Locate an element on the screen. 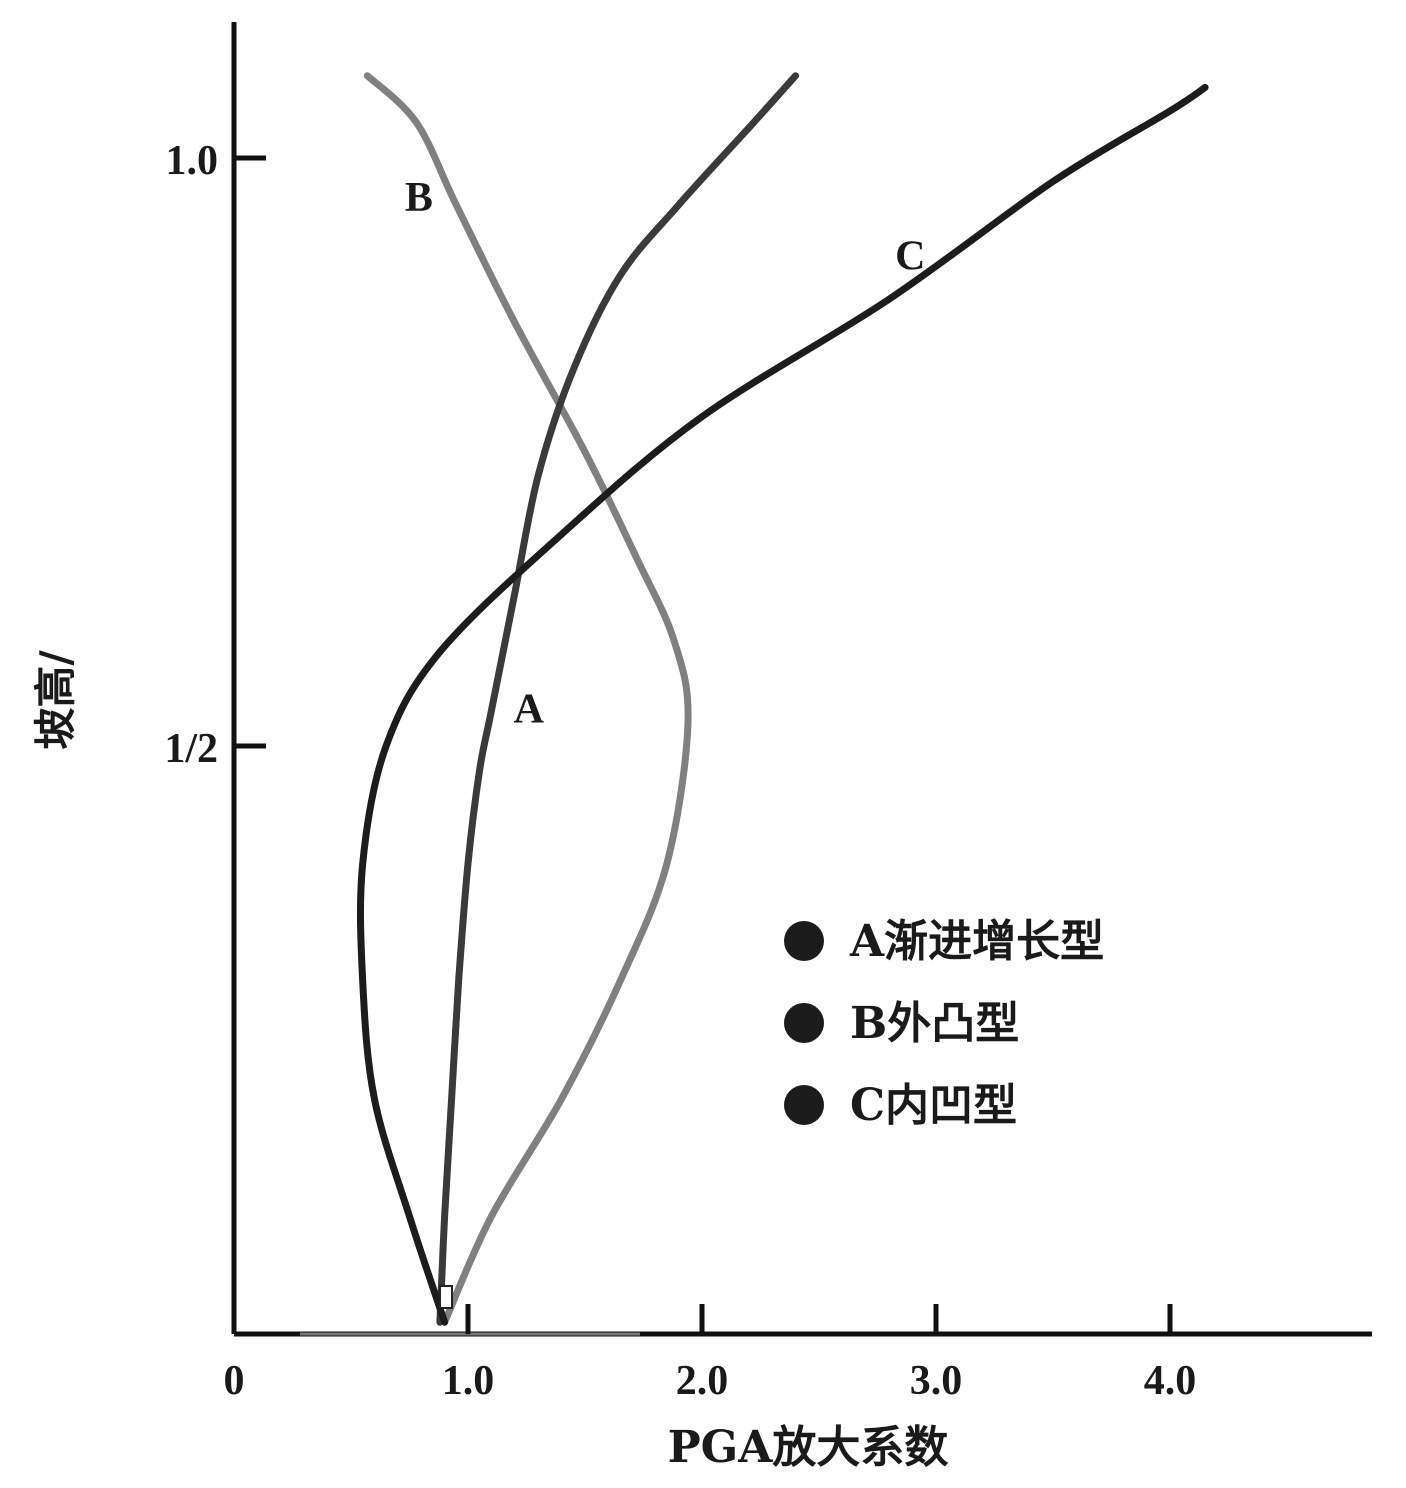 This screenshot has width=1406, height=1488. y-tick-label: 1.0 is located at coordinates (192, 161).